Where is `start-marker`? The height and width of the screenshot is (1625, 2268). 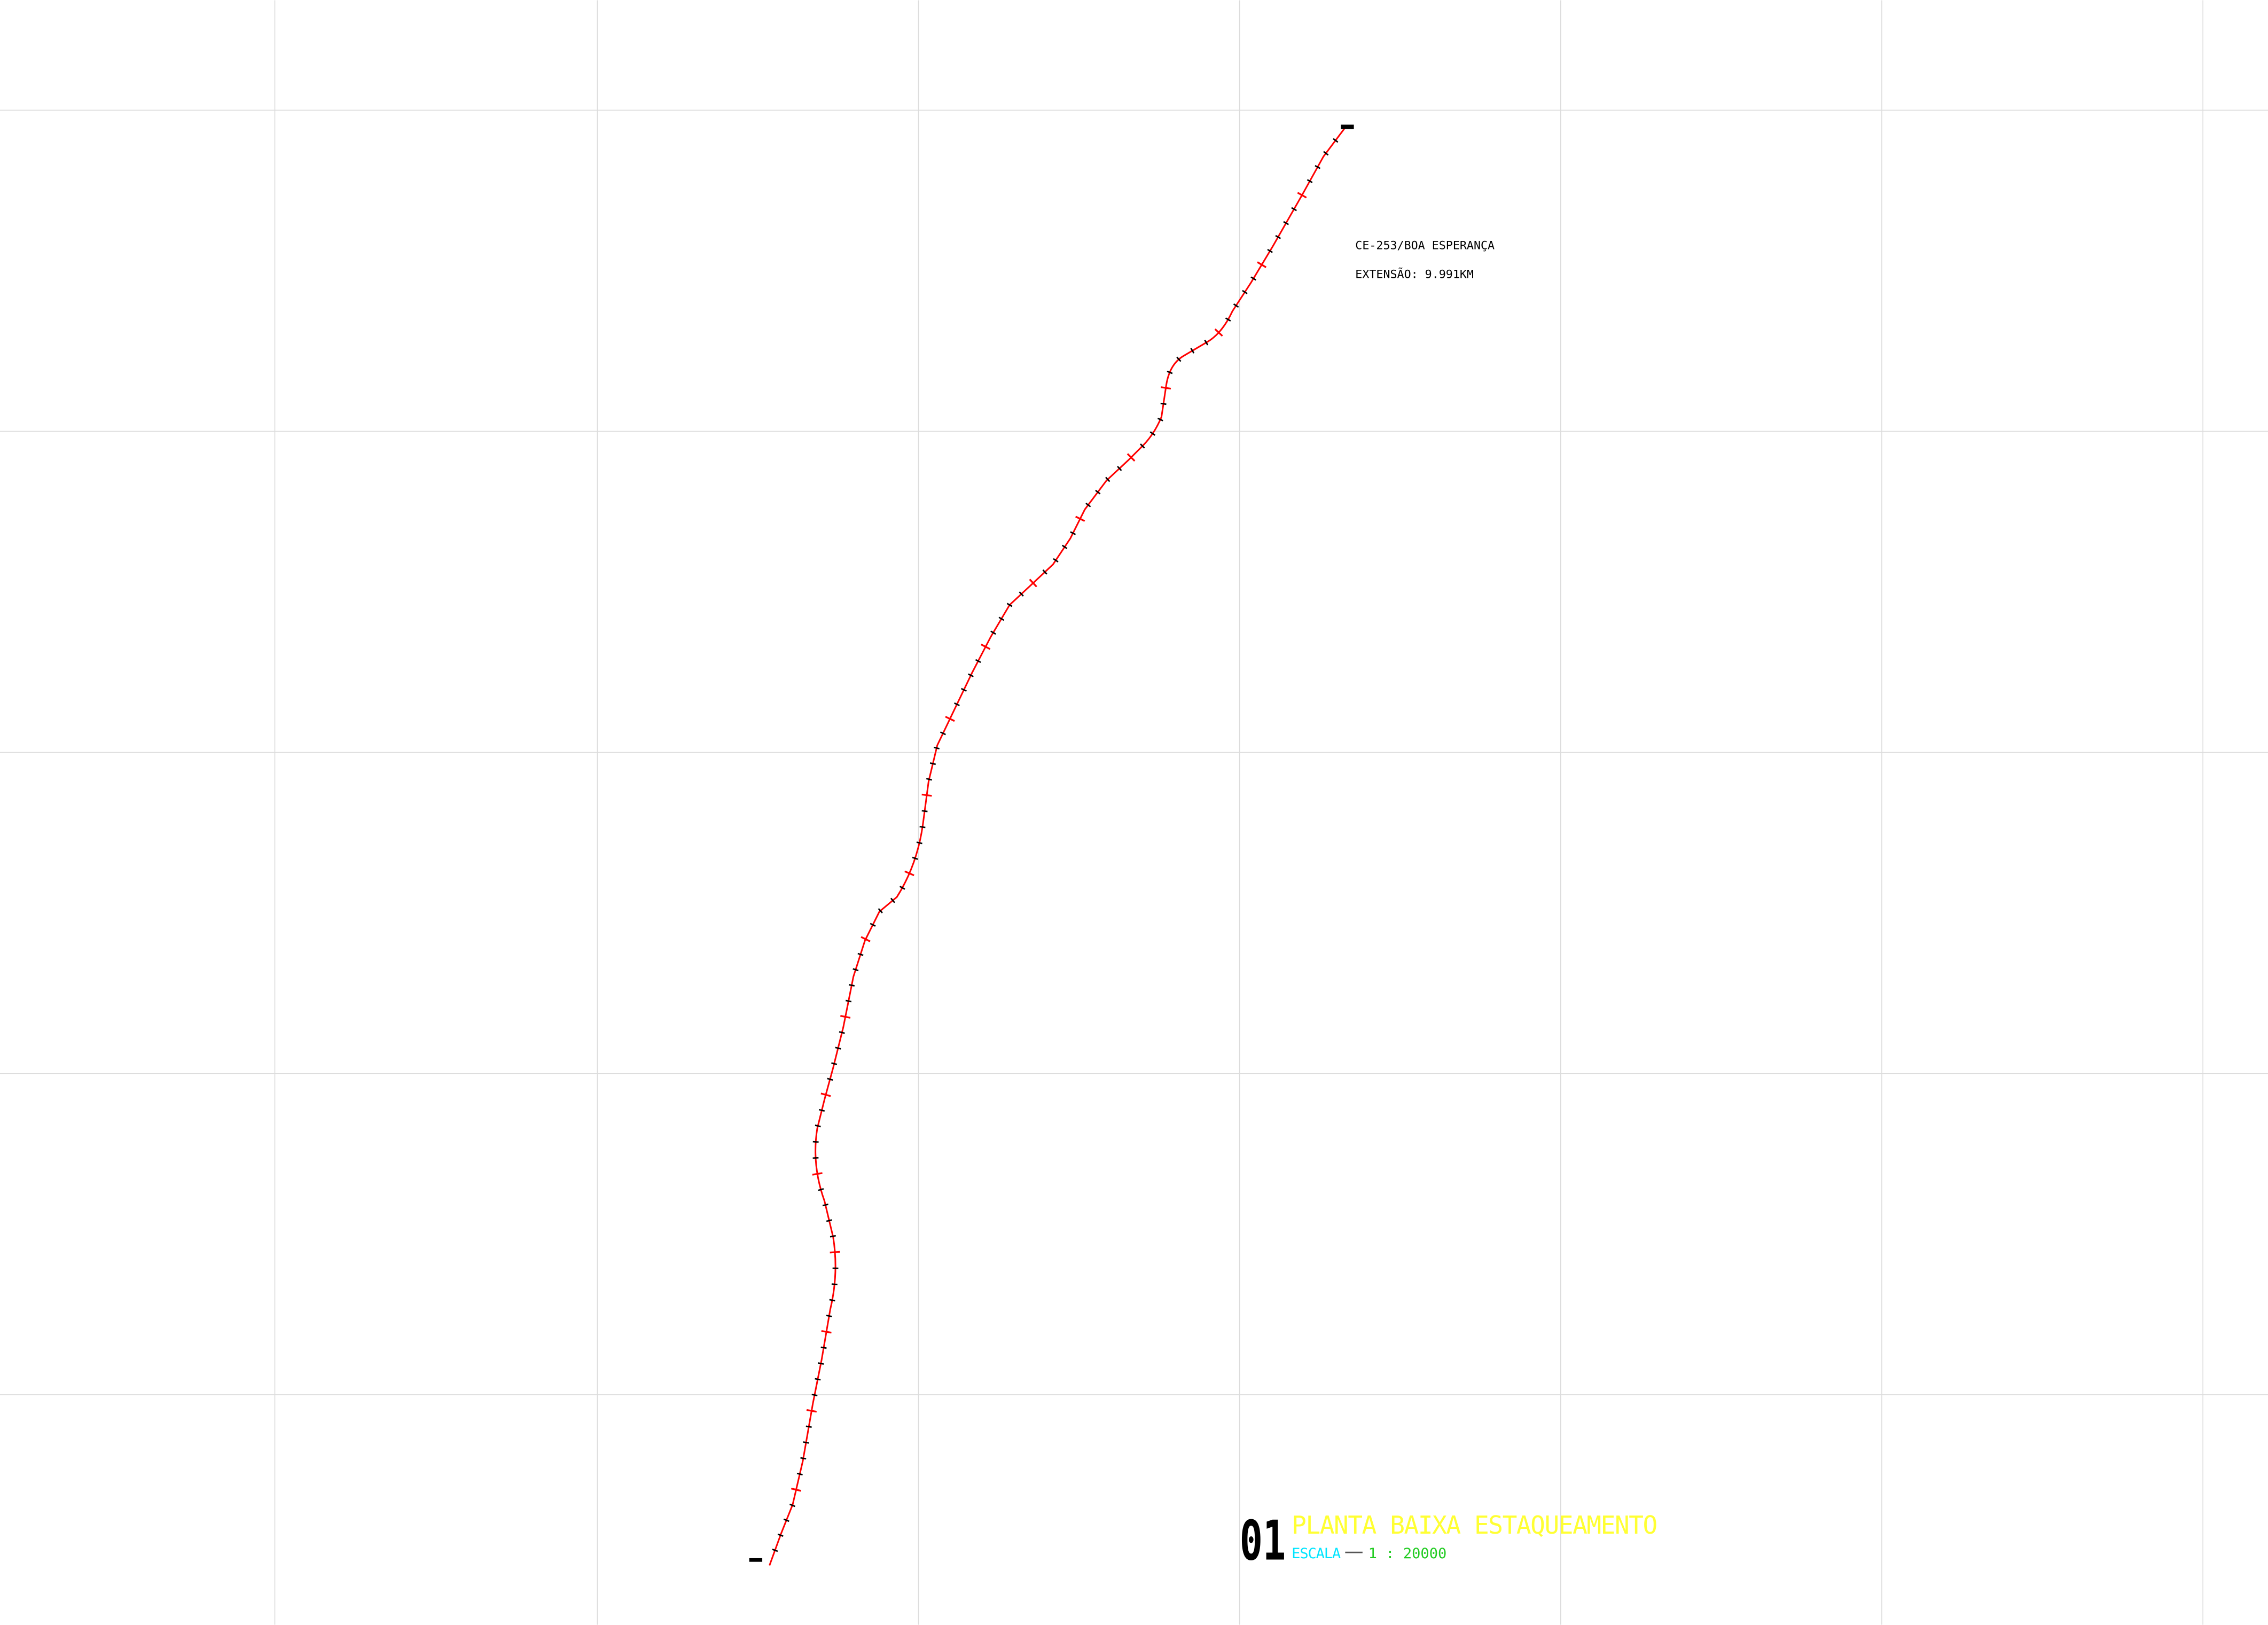
start-marker is located at coordinates (756, 1560).